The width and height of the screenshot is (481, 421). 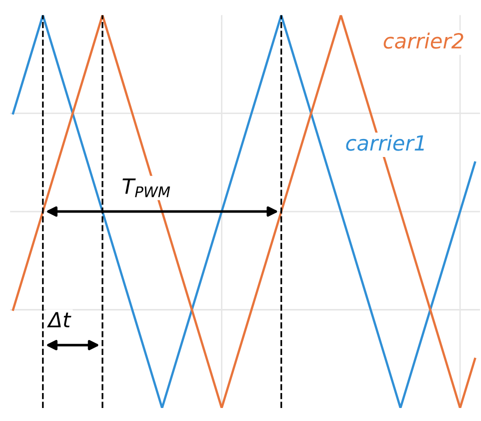 What do you see at coordinates (424, 40) in the screenshot?
I see `annotation: carrier2` at bounding box center [424, 40].